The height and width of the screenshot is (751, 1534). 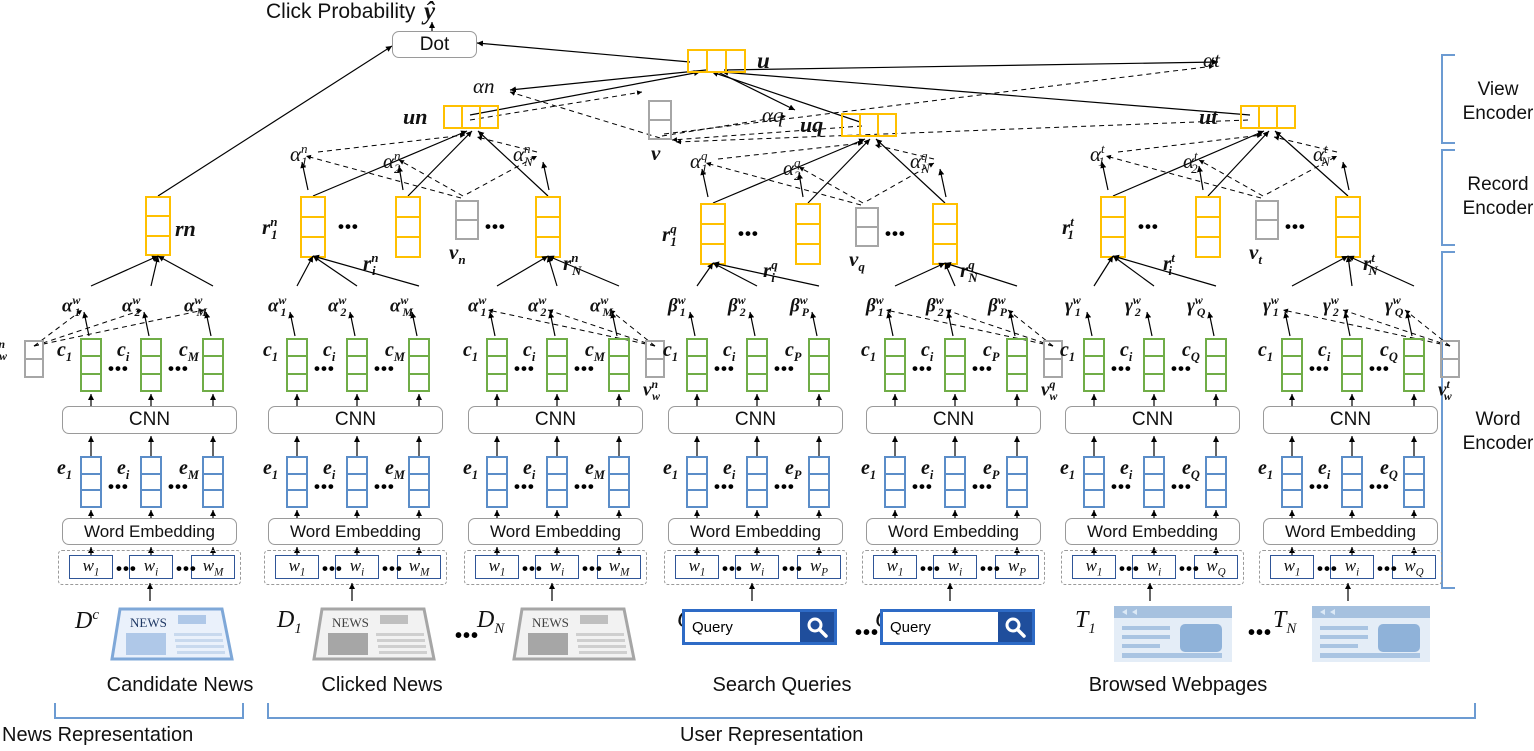 I want to click on clicked-news-N-caption: Clicked News, so click(x=382, y=685).